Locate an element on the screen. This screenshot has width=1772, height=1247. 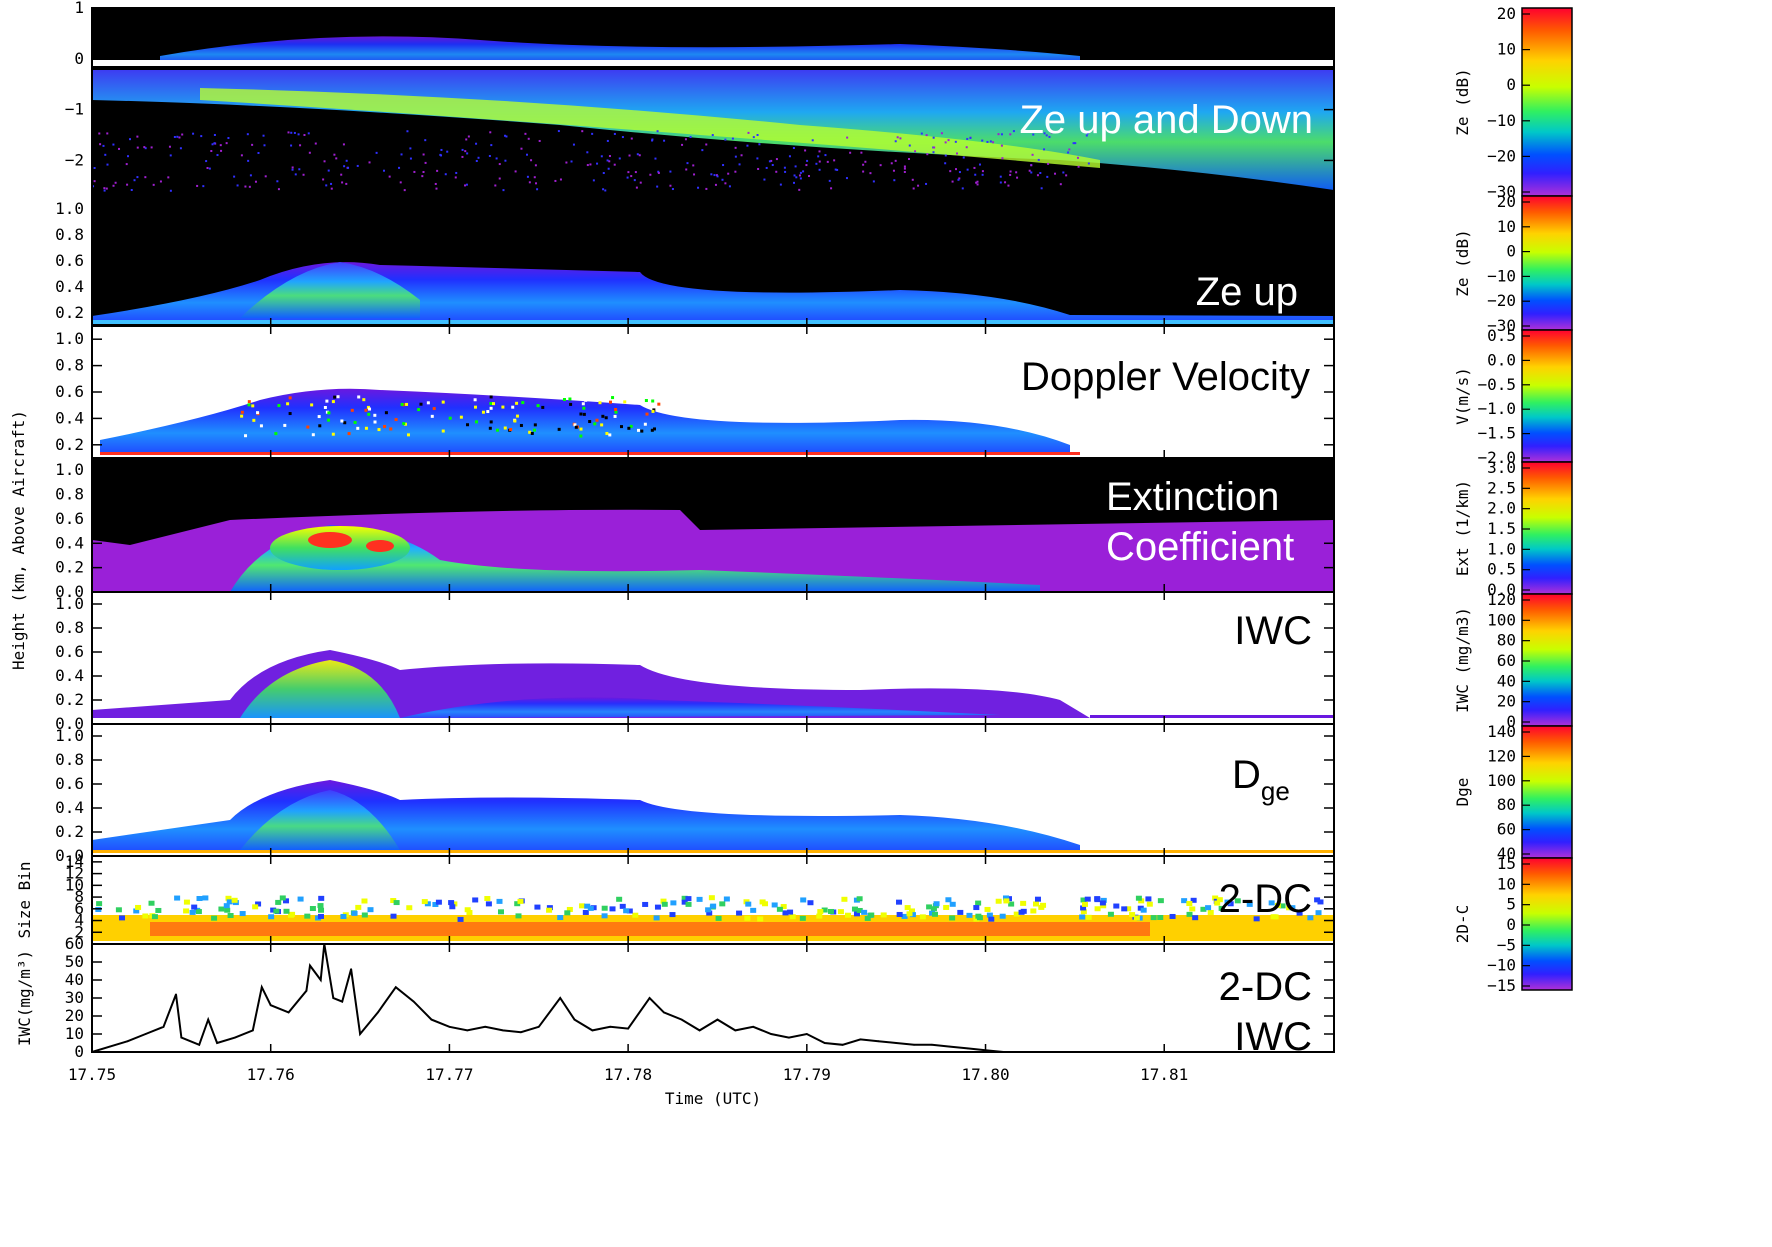
overlay-label-text: Ze up and Down is located at coordinates (1166, 120).